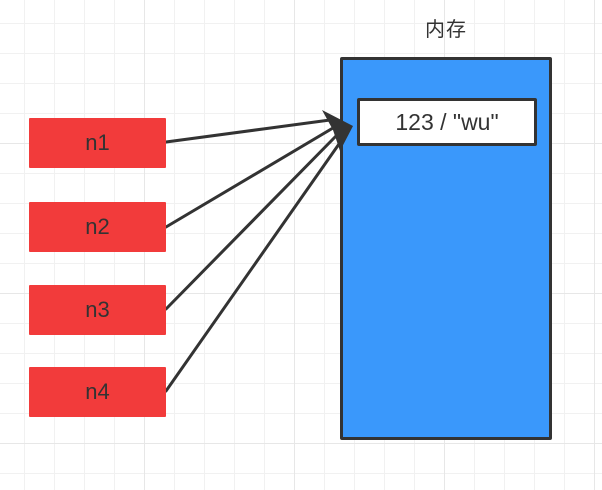 The width and height of the screenshot is (602, 490). I want to click on memory-title: 内存, so click(446, 30).